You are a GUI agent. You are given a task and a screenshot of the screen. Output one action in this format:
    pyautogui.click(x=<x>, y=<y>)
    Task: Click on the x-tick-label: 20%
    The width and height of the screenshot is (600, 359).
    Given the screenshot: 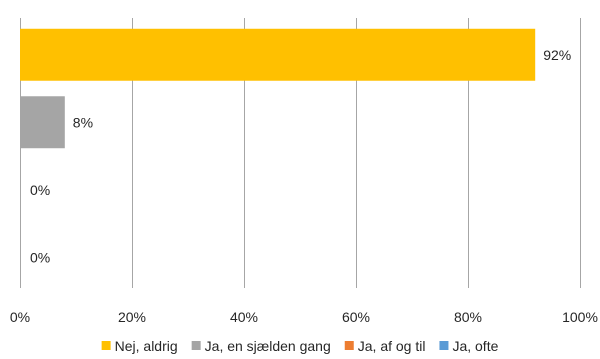 What is the action you would take?
    pyautogui.click(x=132, y=317)
    